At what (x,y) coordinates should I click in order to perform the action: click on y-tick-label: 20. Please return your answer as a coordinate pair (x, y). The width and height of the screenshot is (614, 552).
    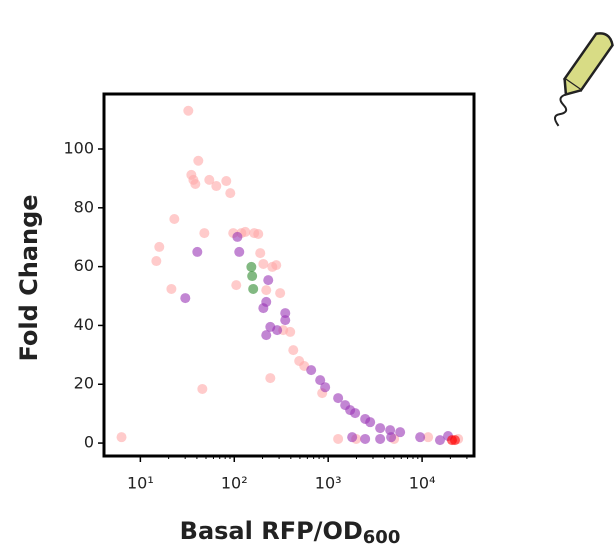
    Looking at the image, I should click on (84, 383).